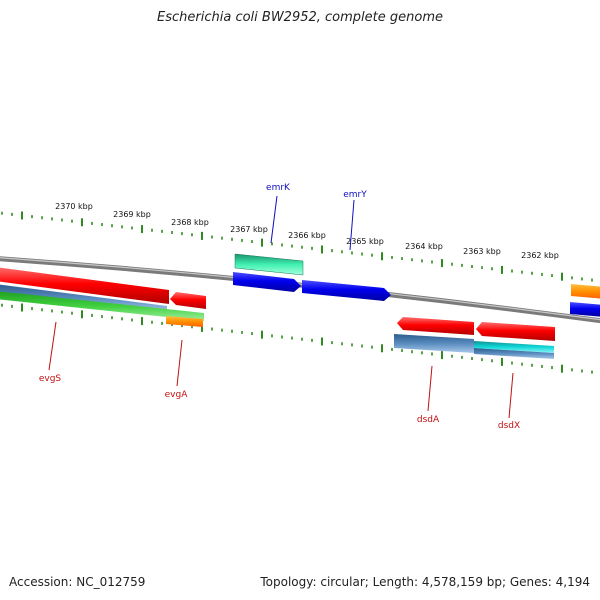 The height and width of the screenshot is (600, 600). What do you see at coordinates (74, 206) in the screenshot?
I see `tick-label-2370: 2370 kbp` at bounding box center [74, 206].